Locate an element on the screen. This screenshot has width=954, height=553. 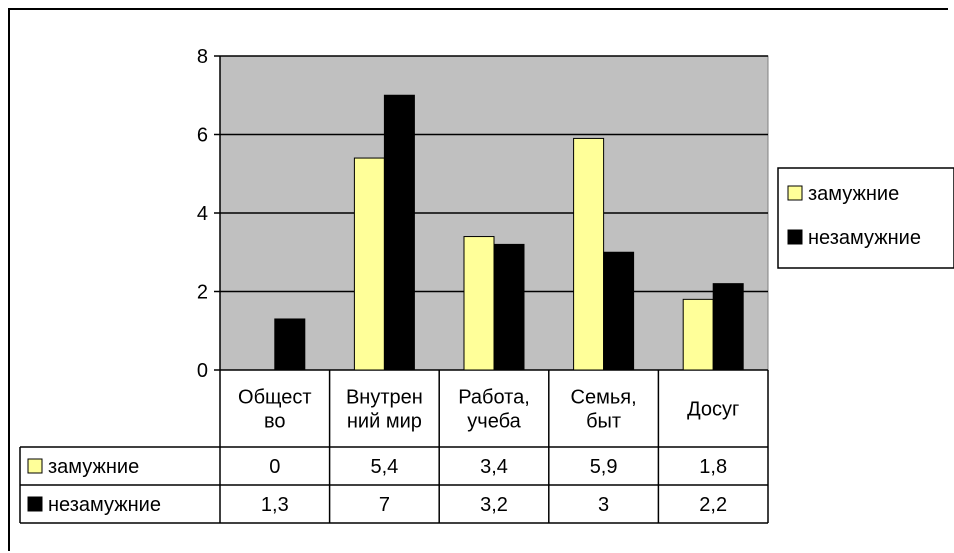
legend-box is located at coordinates (865, 218).